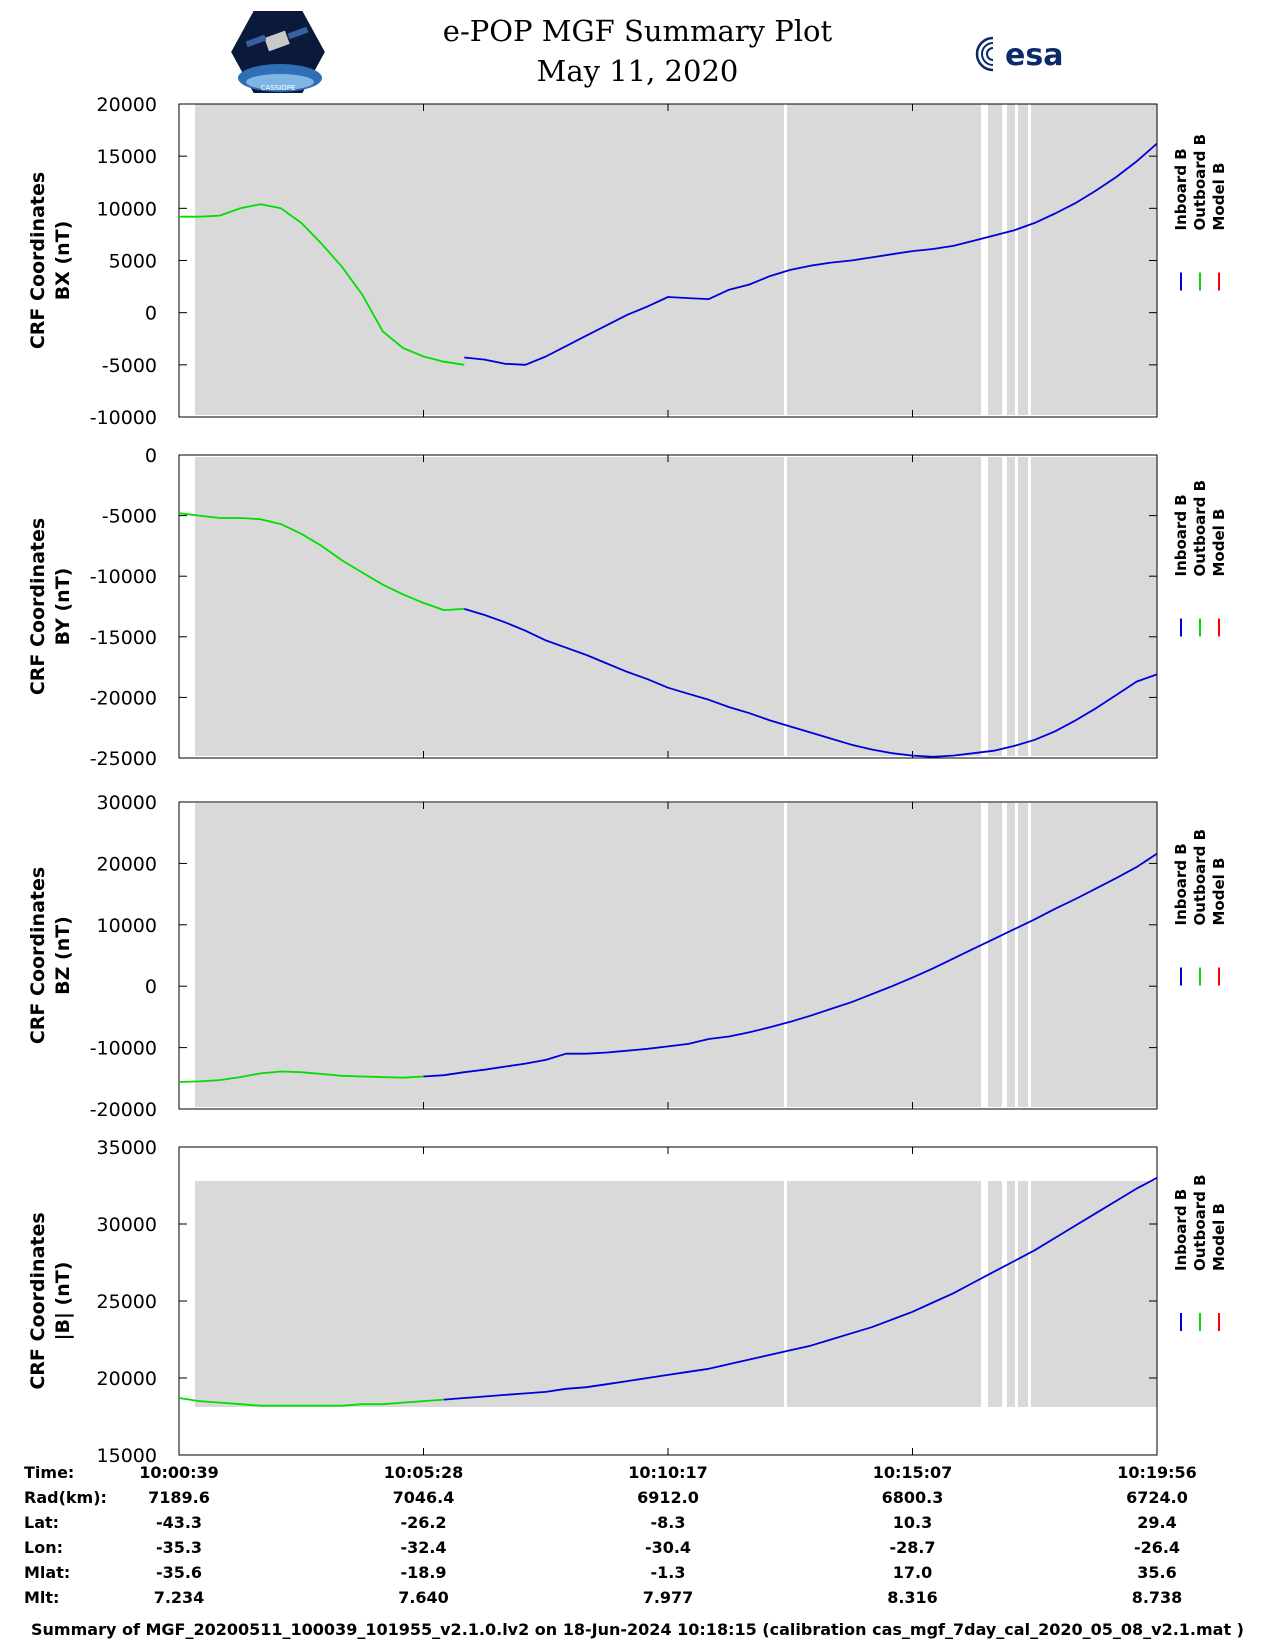 The image size is (1275, 1650). I want to click on y-axis-label: CRF Coordinates BZ (nT), so click(50, 955).